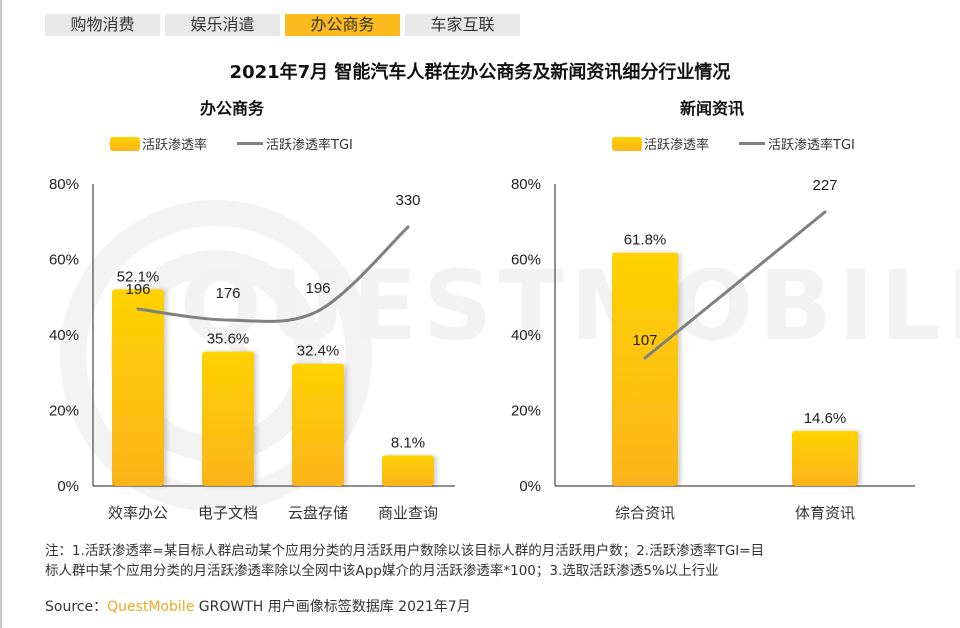 This screenshot has height=628, width=960. What do you see at coordinates (645, 240) in the screenshot?
I see `bar-value-label: 61.8%` at bounding box center [645, 240].